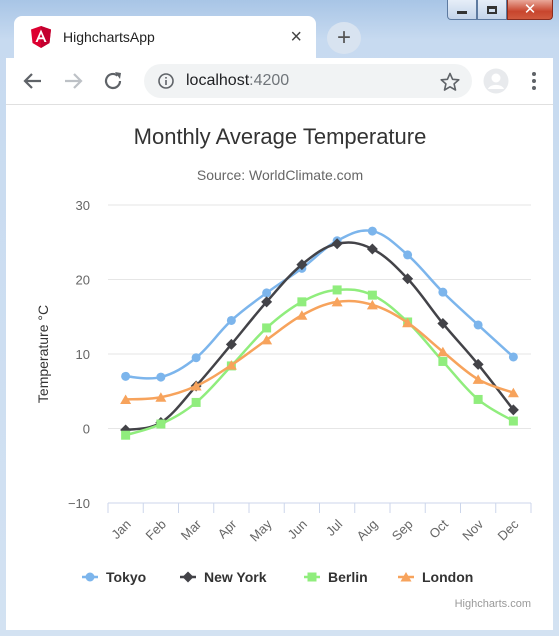 The width and height of the screenshot is (559, 636). What do you see at coordinates (344, 38) in the screenshot?
I see `new-tab-button: +` at bounding box center [344, 38].